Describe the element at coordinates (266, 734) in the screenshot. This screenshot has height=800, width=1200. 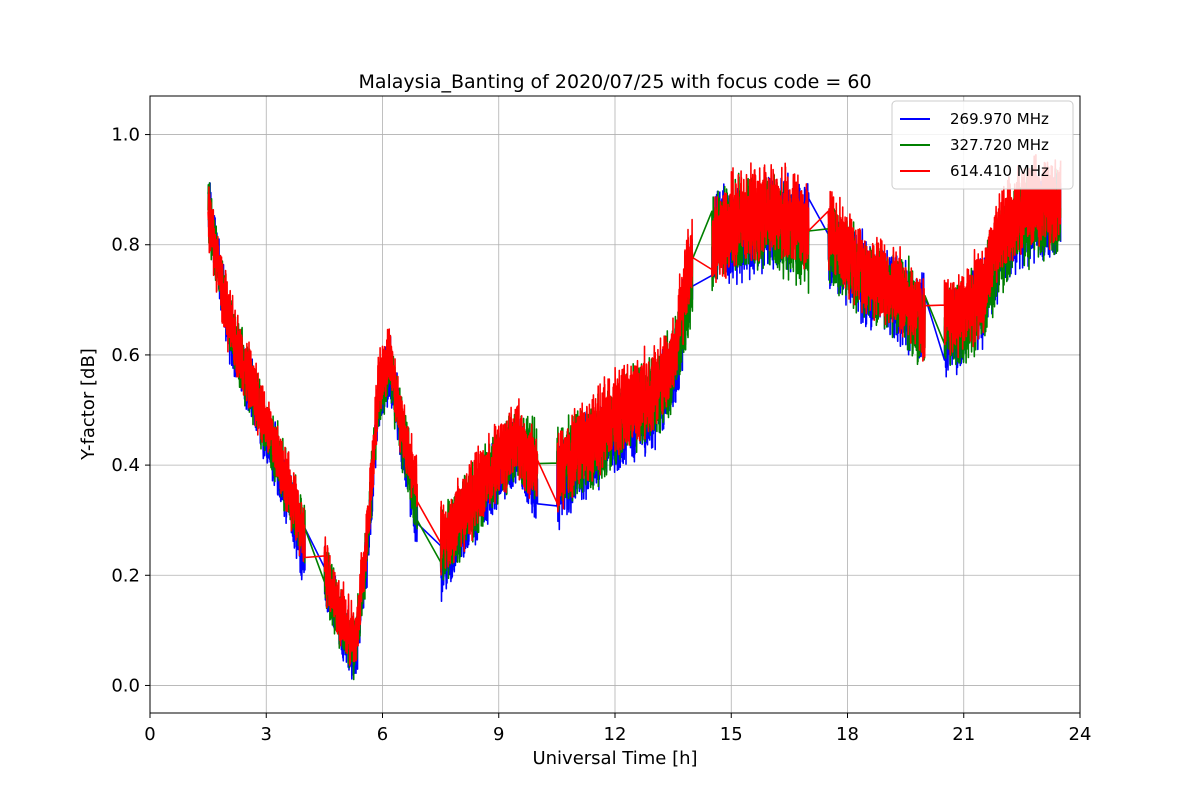
I see `x-tick-label: 3` at that location.